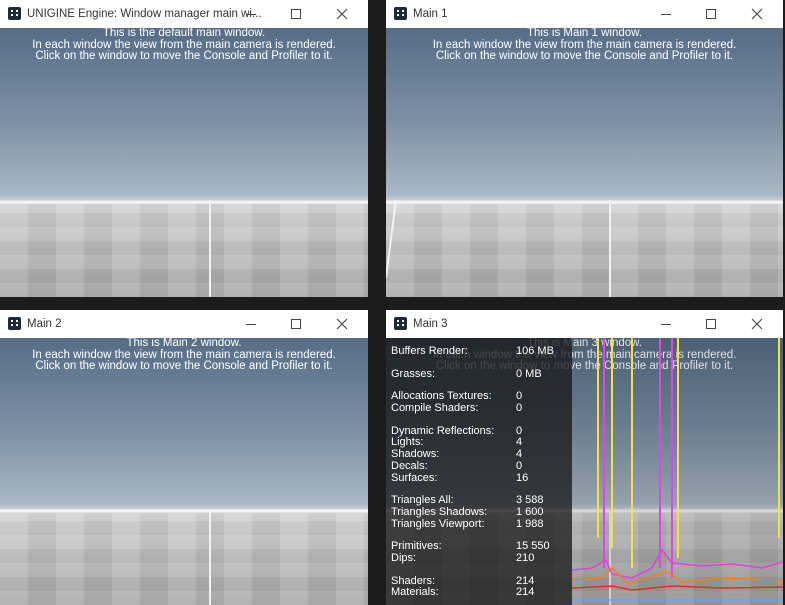  Describe the element at coordinates (443, 430) in the screenshot. I see `stat-label: Dynamic Reflections:` at that location.